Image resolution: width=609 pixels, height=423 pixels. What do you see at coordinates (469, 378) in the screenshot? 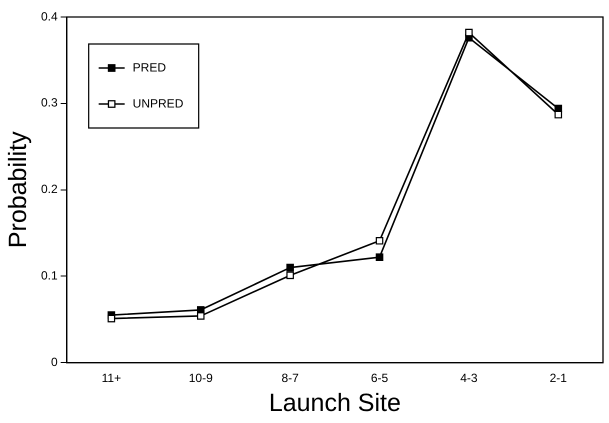
I see `x-tick-label: 4-3` at bounding box center [469, 378].